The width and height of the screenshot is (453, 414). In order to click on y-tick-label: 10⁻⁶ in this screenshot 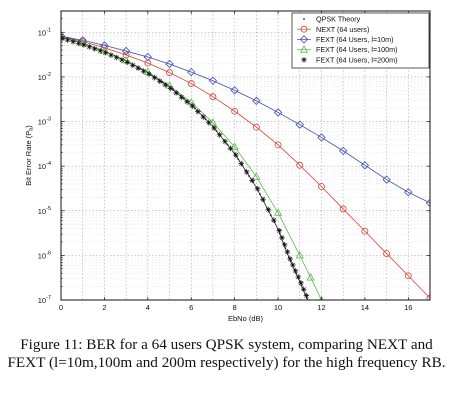, I will do `click(44, 255)`.